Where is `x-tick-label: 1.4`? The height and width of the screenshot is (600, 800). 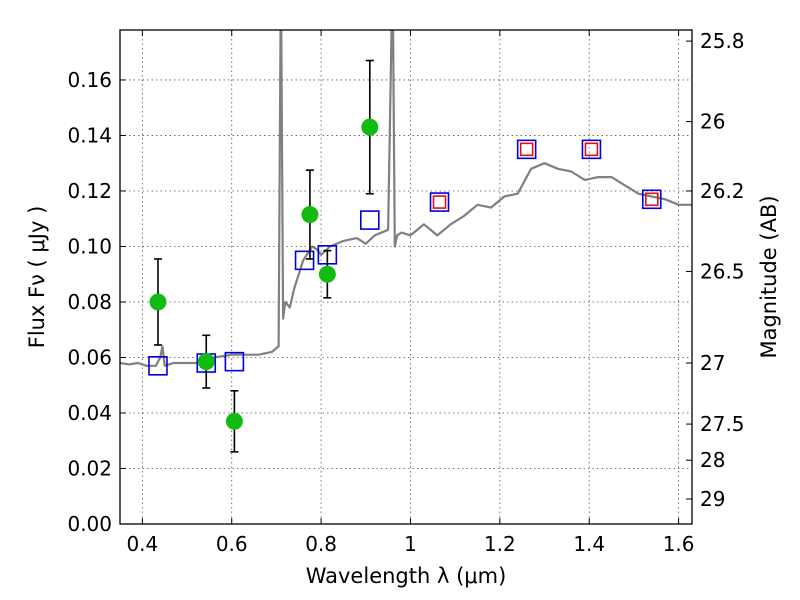
x-tick-label: 1.4 is located at coordinates (589, 544).